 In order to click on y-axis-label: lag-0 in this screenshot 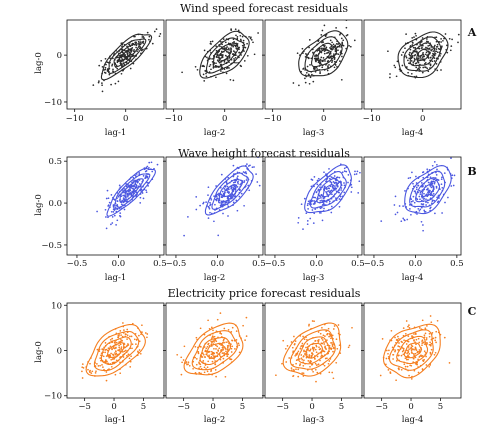, I will do `click(39, 352)`.